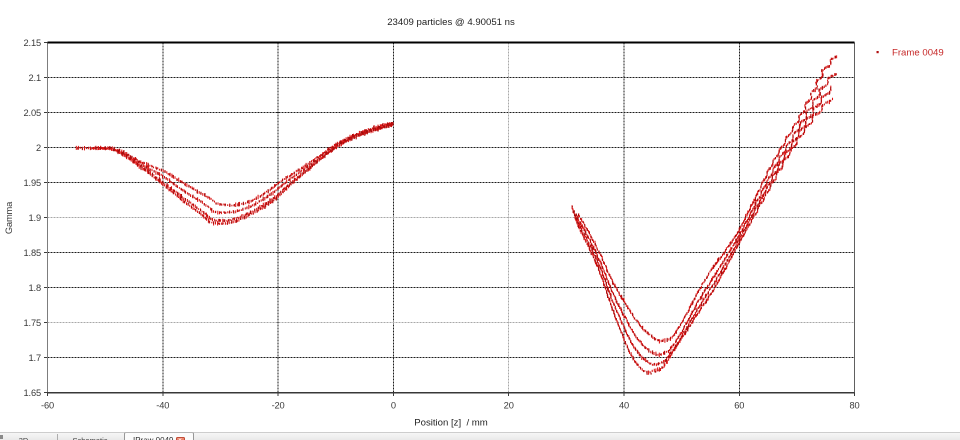 This screenshot has width=960, height=440. Describe the element at coordinates (624, 406) in the screenshot. I see `svg-text: 40` at that location.